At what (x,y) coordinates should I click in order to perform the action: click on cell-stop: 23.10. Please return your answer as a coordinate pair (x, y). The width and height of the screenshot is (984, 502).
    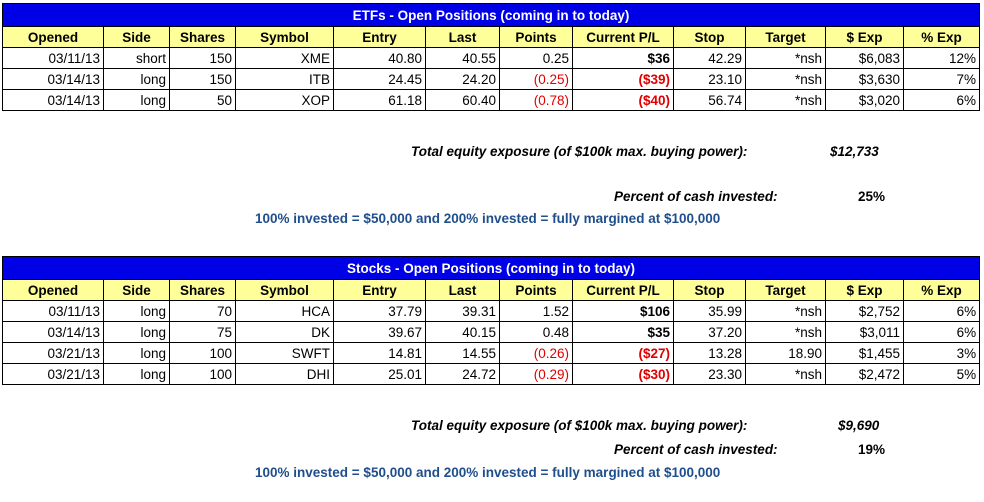
    Looking at the image, I should click on (709, 79).